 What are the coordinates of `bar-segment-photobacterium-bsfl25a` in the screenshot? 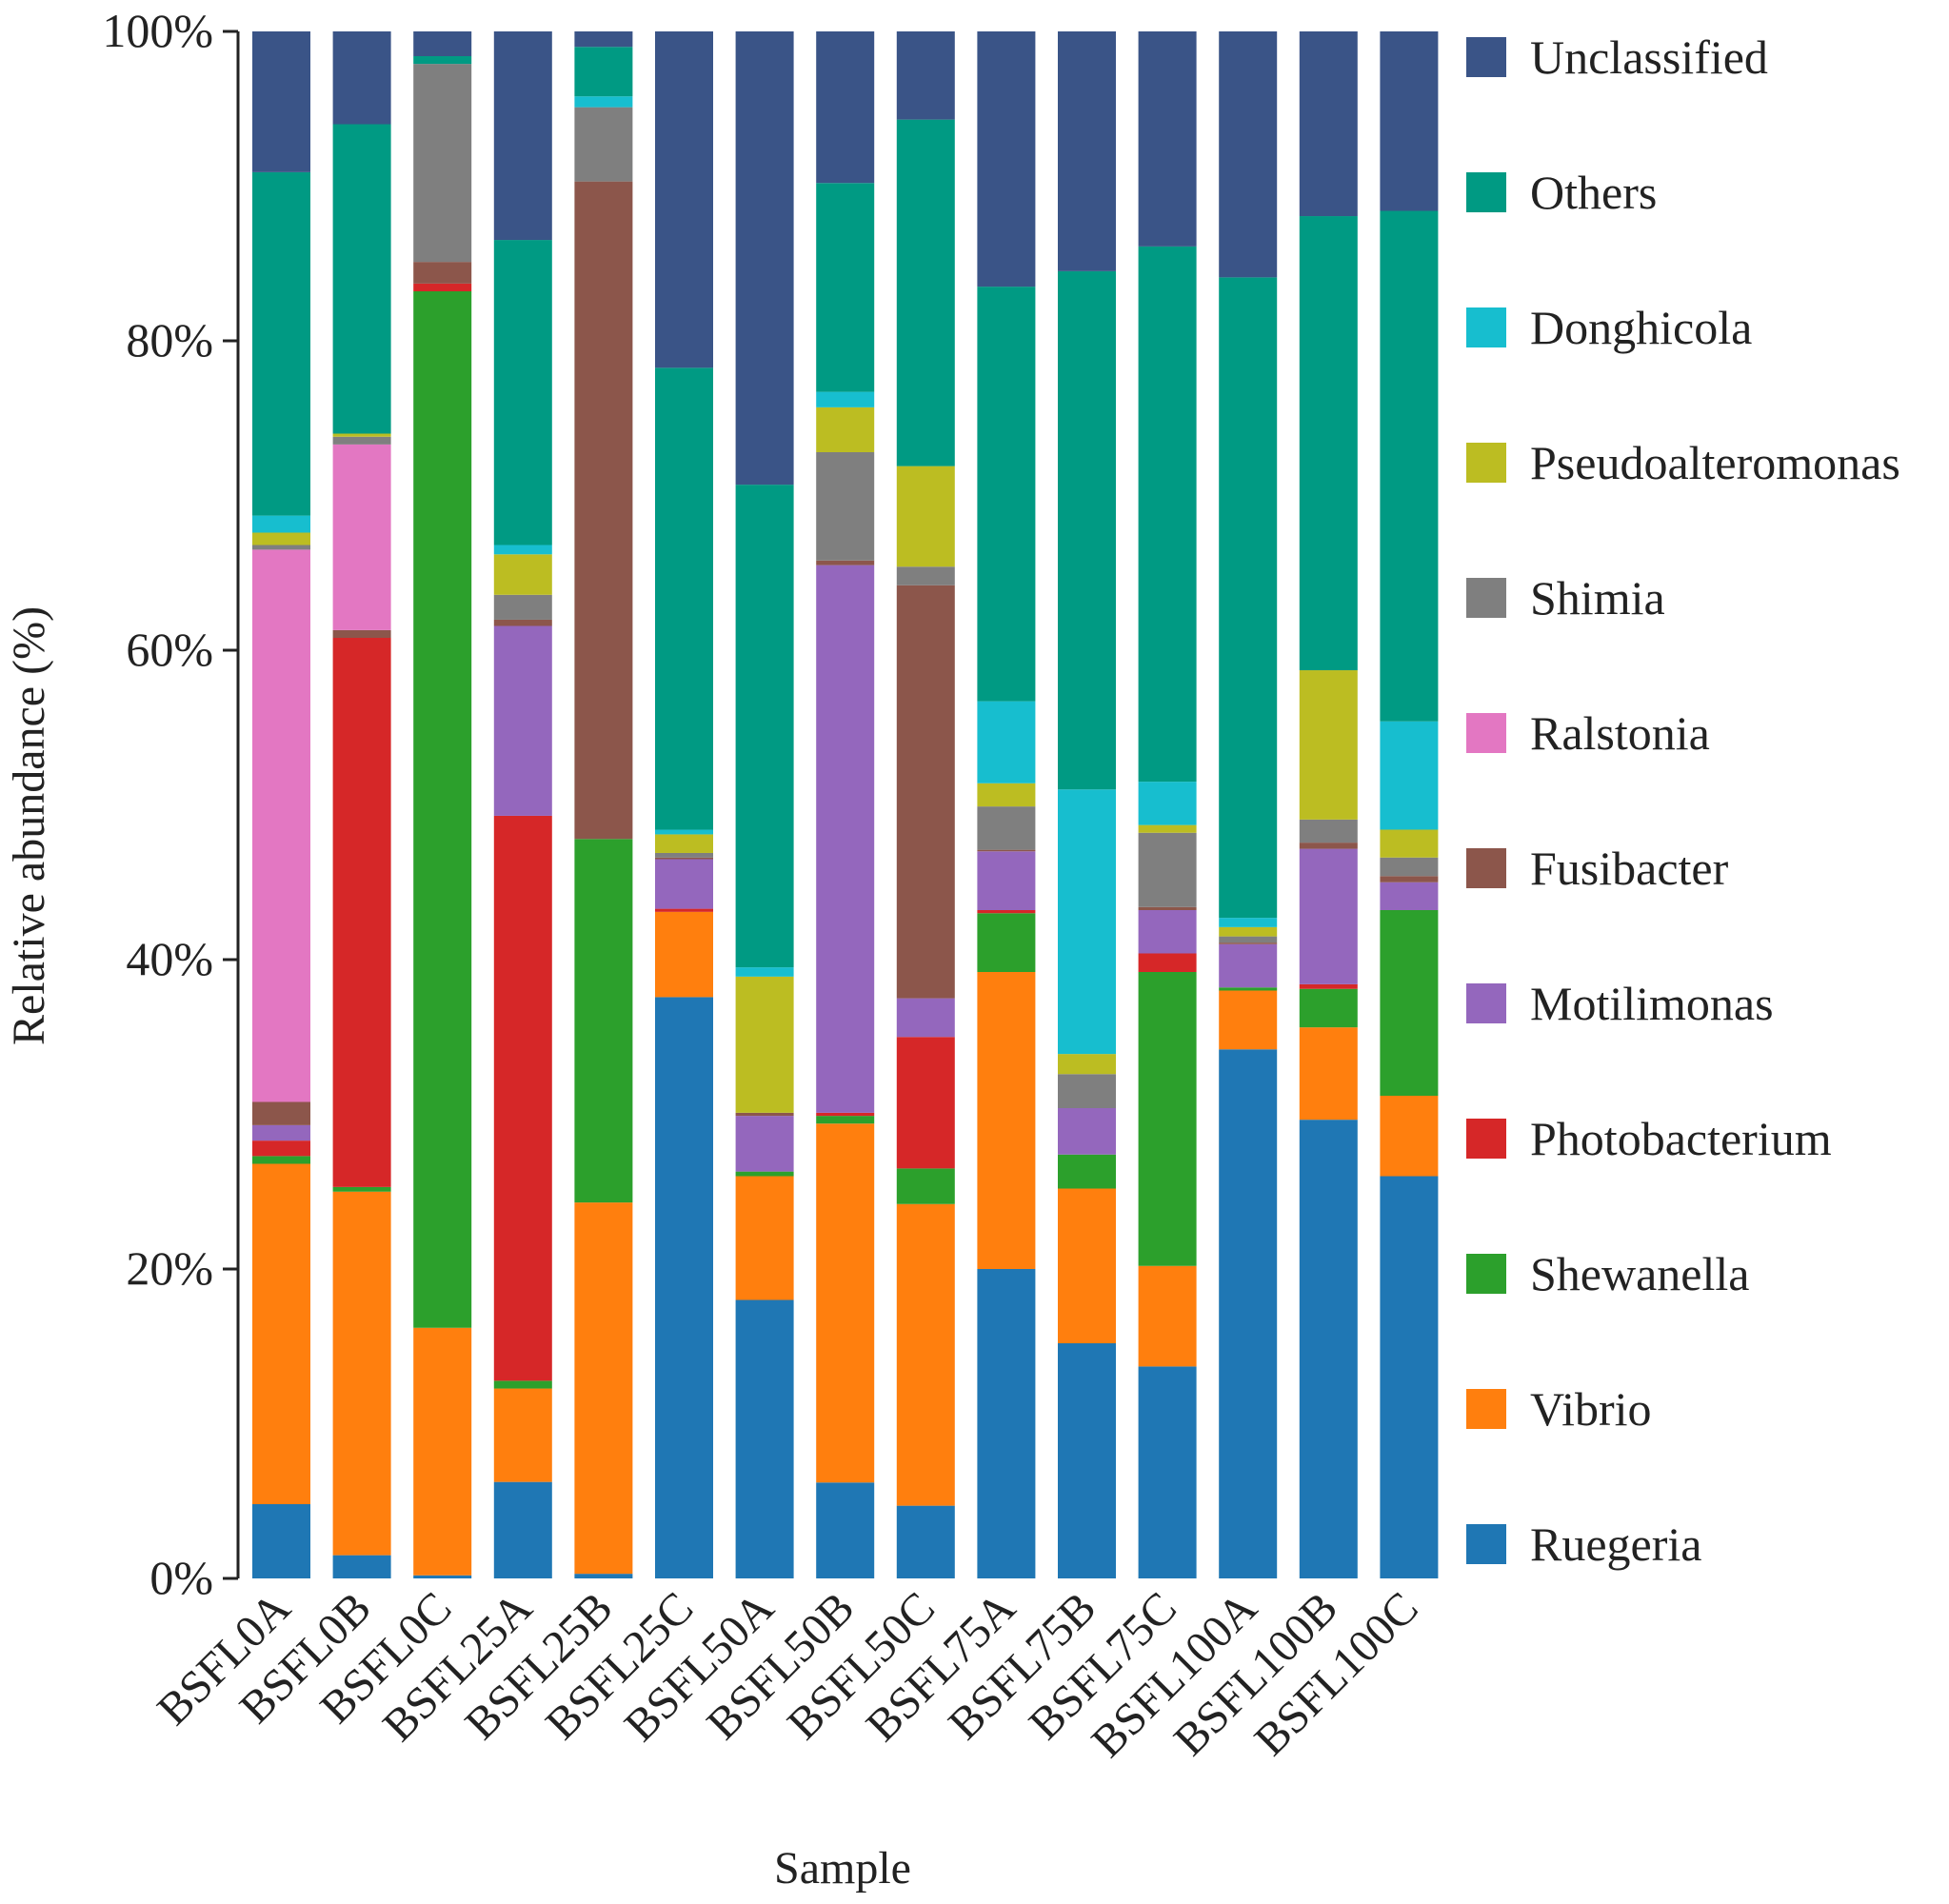 It's located at (522, 1098).